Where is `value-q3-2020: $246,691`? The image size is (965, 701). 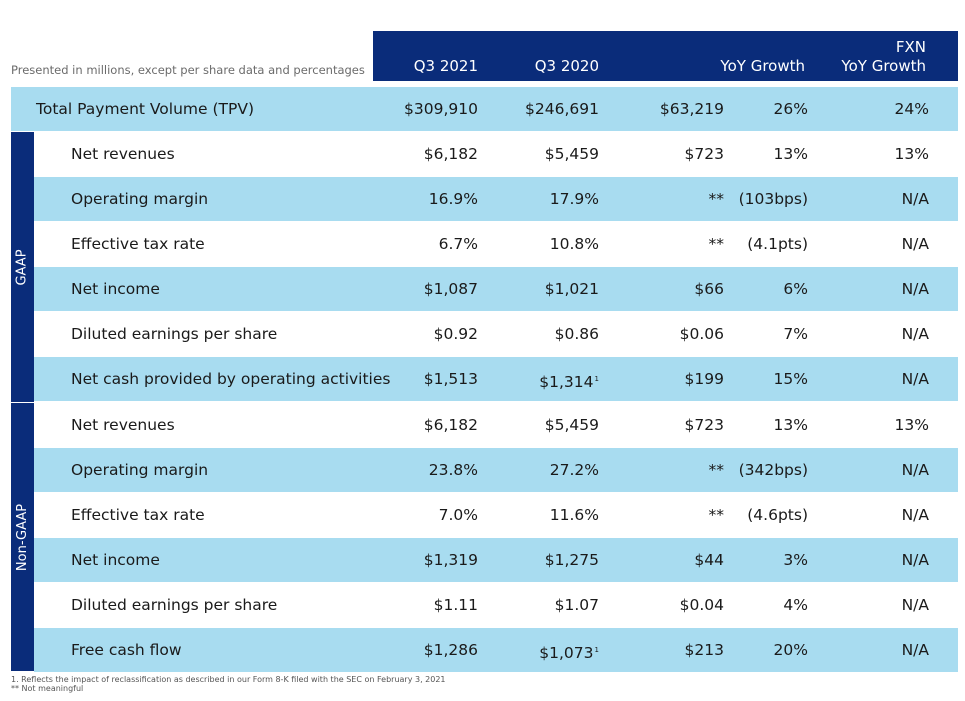 value-q3-2020: $246,691 is located at coordinates (562, 109).